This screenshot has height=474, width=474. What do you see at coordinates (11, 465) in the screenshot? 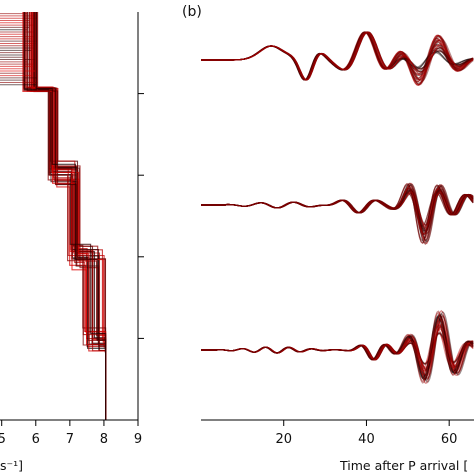
I see `panel-a-xlabel: s⁻¹]` at bounding box center [11, 465].